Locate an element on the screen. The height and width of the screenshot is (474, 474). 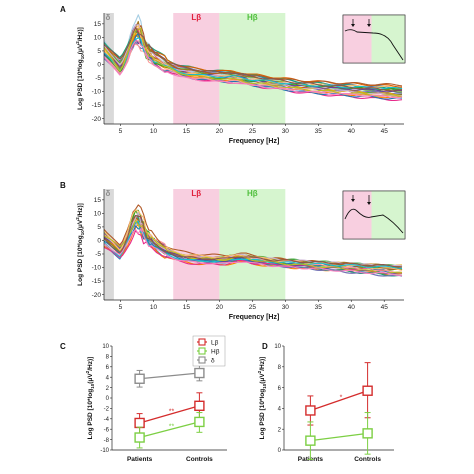
x-tick-label: 35 is located at coordinates (319, 131).